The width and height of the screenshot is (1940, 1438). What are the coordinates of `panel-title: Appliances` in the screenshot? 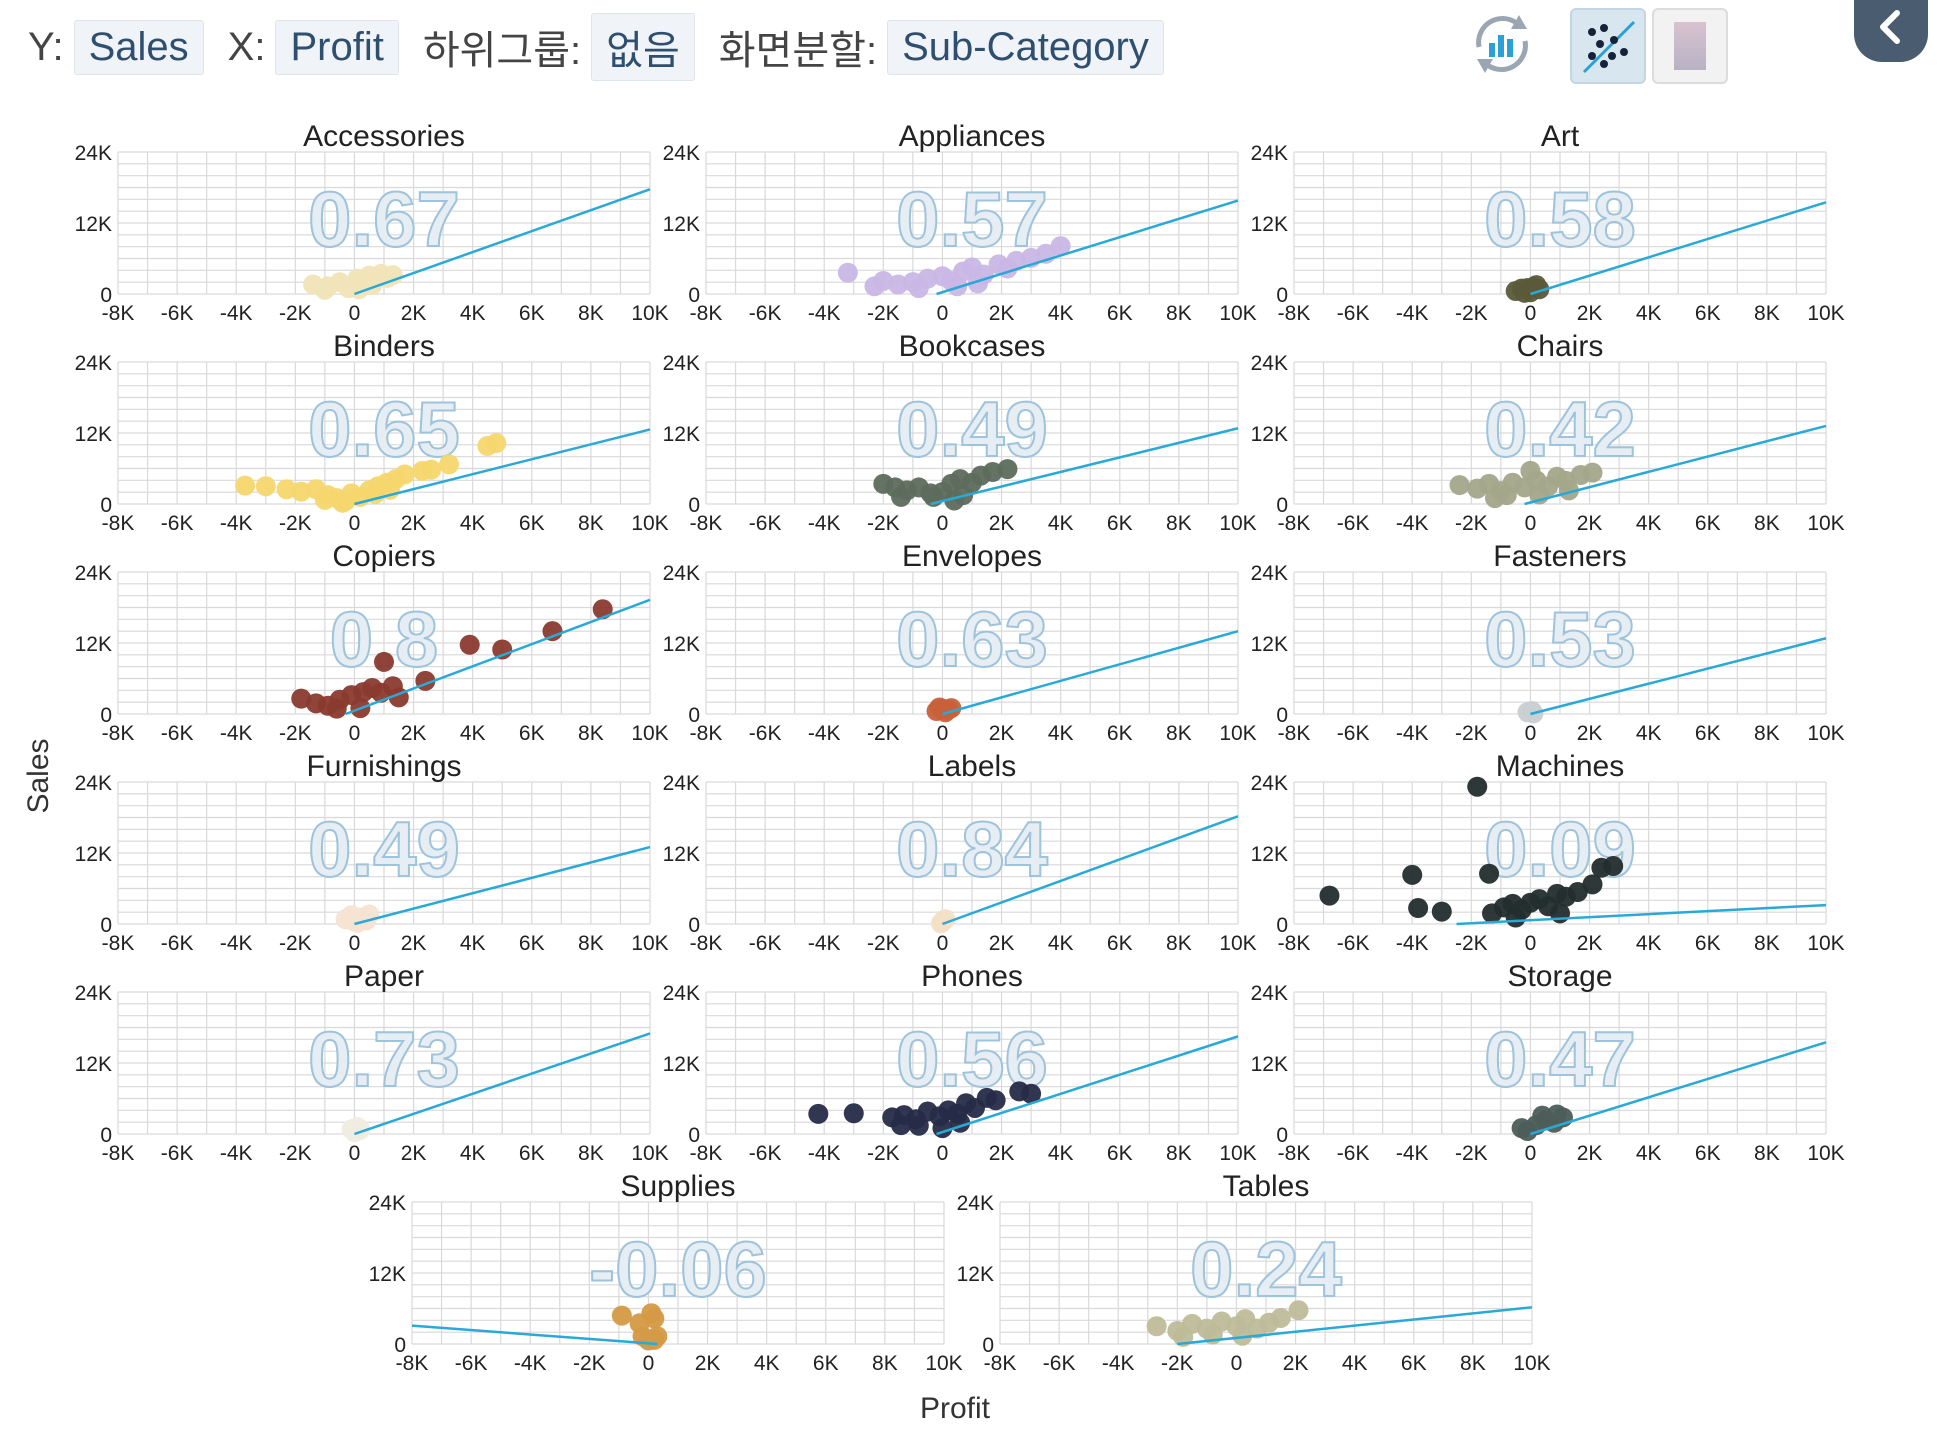 It's located at (972, 136).